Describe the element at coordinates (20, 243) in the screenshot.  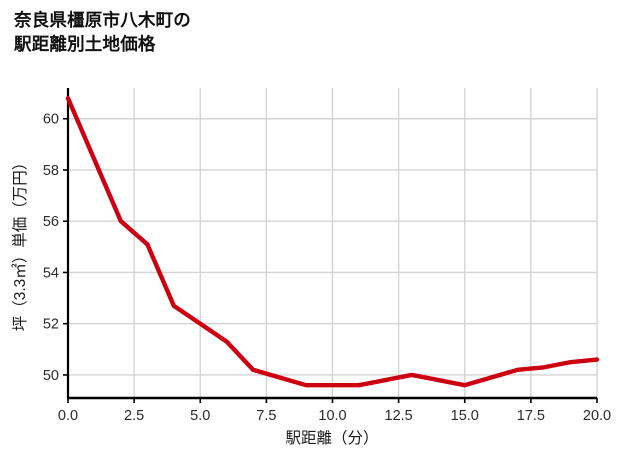
I see `y-axis-title: 坪（3.3㎡）単価（万円）` at that location.